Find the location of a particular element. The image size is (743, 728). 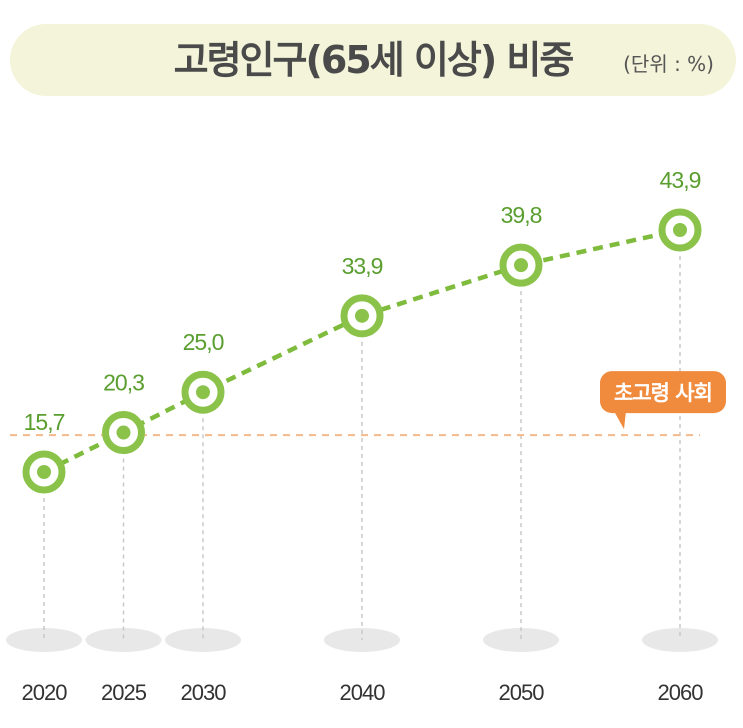

data-label: 33,9 is located at coordinates (362, 266).